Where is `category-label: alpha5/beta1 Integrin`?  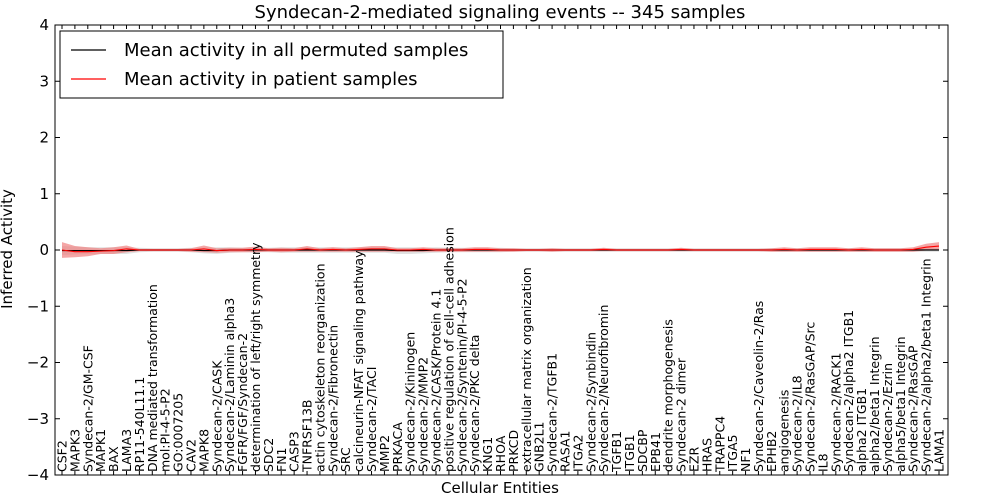 category-label: alpha5/beta1 Integrin is located at coordinates (900, 404).